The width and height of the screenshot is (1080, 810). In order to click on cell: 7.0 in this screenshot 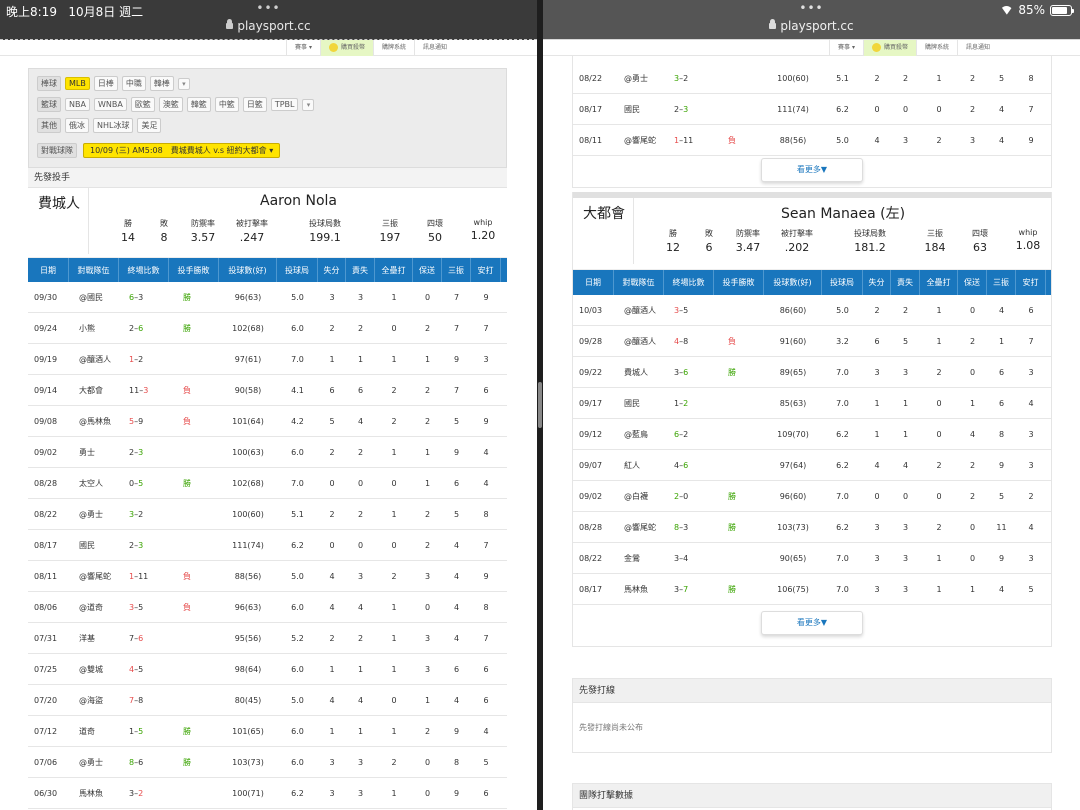, I will do `click(842, 496)`.